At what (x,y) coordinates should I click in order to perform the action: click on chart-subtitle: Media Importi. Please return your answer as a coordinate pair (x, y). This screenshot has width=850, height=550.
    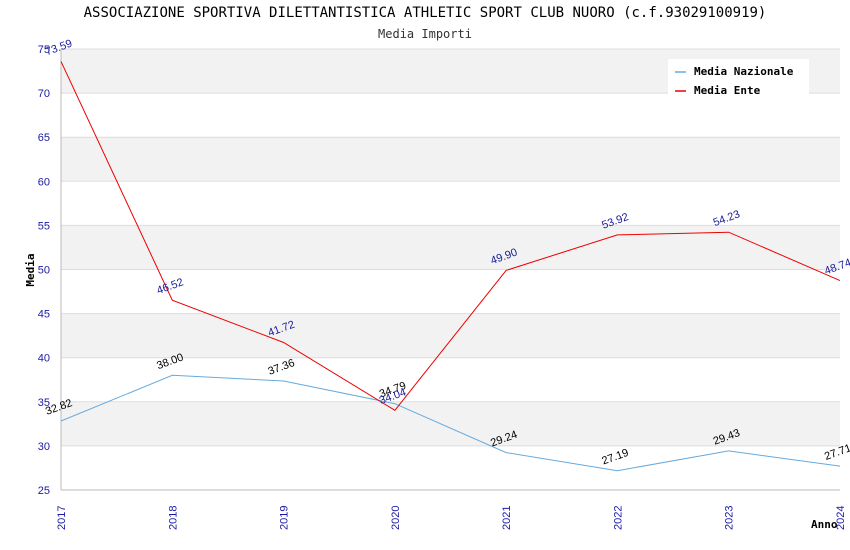
    Looking at the image, I should click on (425, 34).